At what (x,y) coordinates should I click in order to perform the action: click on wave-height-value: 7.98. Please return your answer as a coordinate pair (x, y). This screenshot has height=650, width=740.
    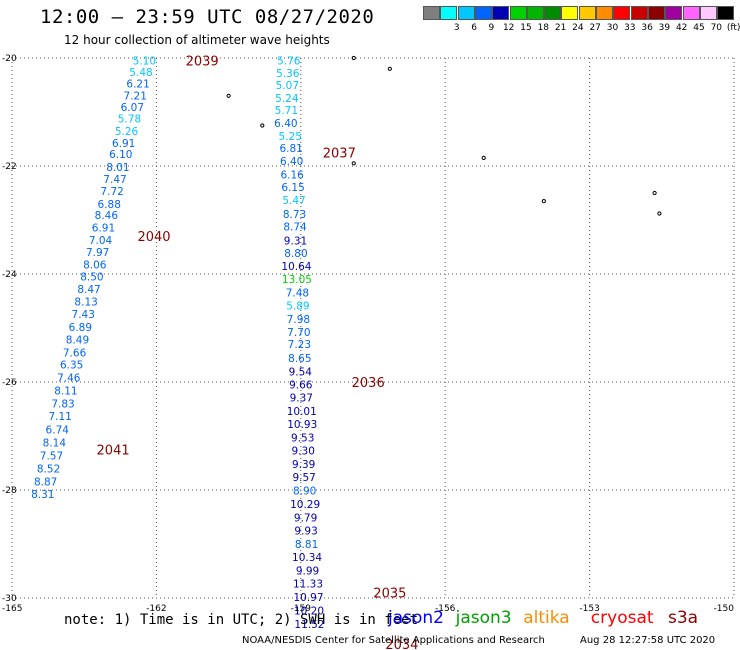
    Looking at the image, I should click on (298, 320).